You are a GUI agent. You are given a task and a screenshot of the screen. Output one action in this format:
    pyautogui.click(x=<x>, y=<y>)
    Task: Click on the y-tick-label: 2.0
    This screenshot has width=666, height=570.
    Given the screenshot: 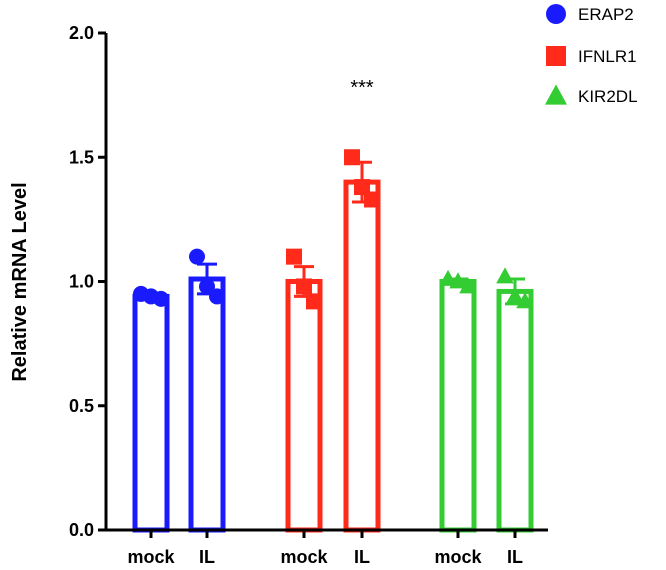 What is the action you would take?
    pyautogui.click(x=81, y=33)
    